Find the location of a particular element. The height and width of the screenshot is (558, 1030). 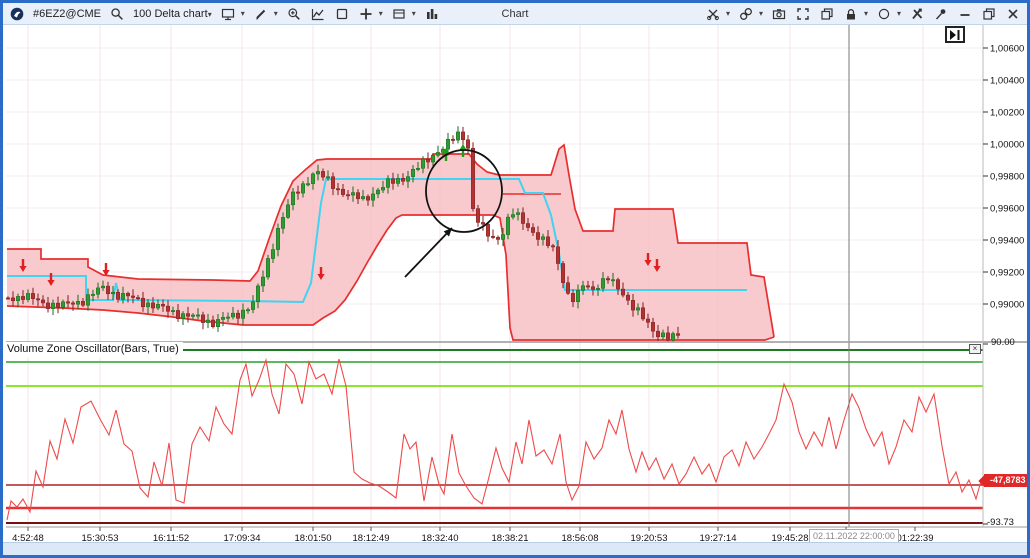

svg-text: 1,00600 is located at coordinates (1007, 49).